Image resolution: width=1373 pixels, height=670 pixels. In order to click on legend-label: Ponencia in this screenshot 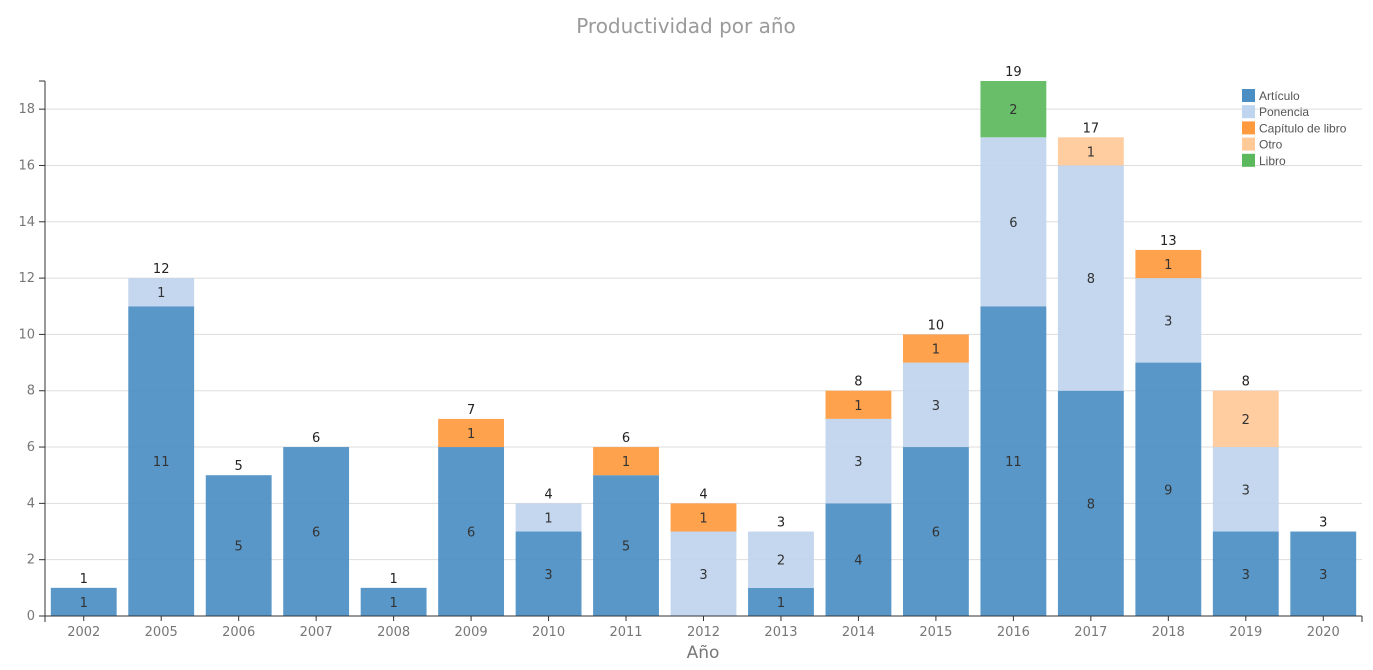, I will do `click(1284, 112)`.